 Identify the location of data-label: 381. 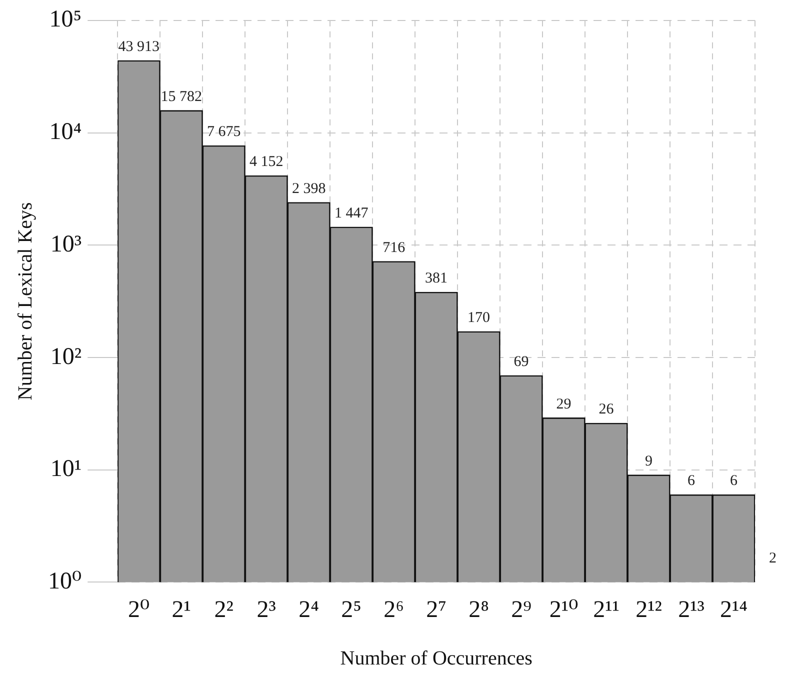
(436, 278).